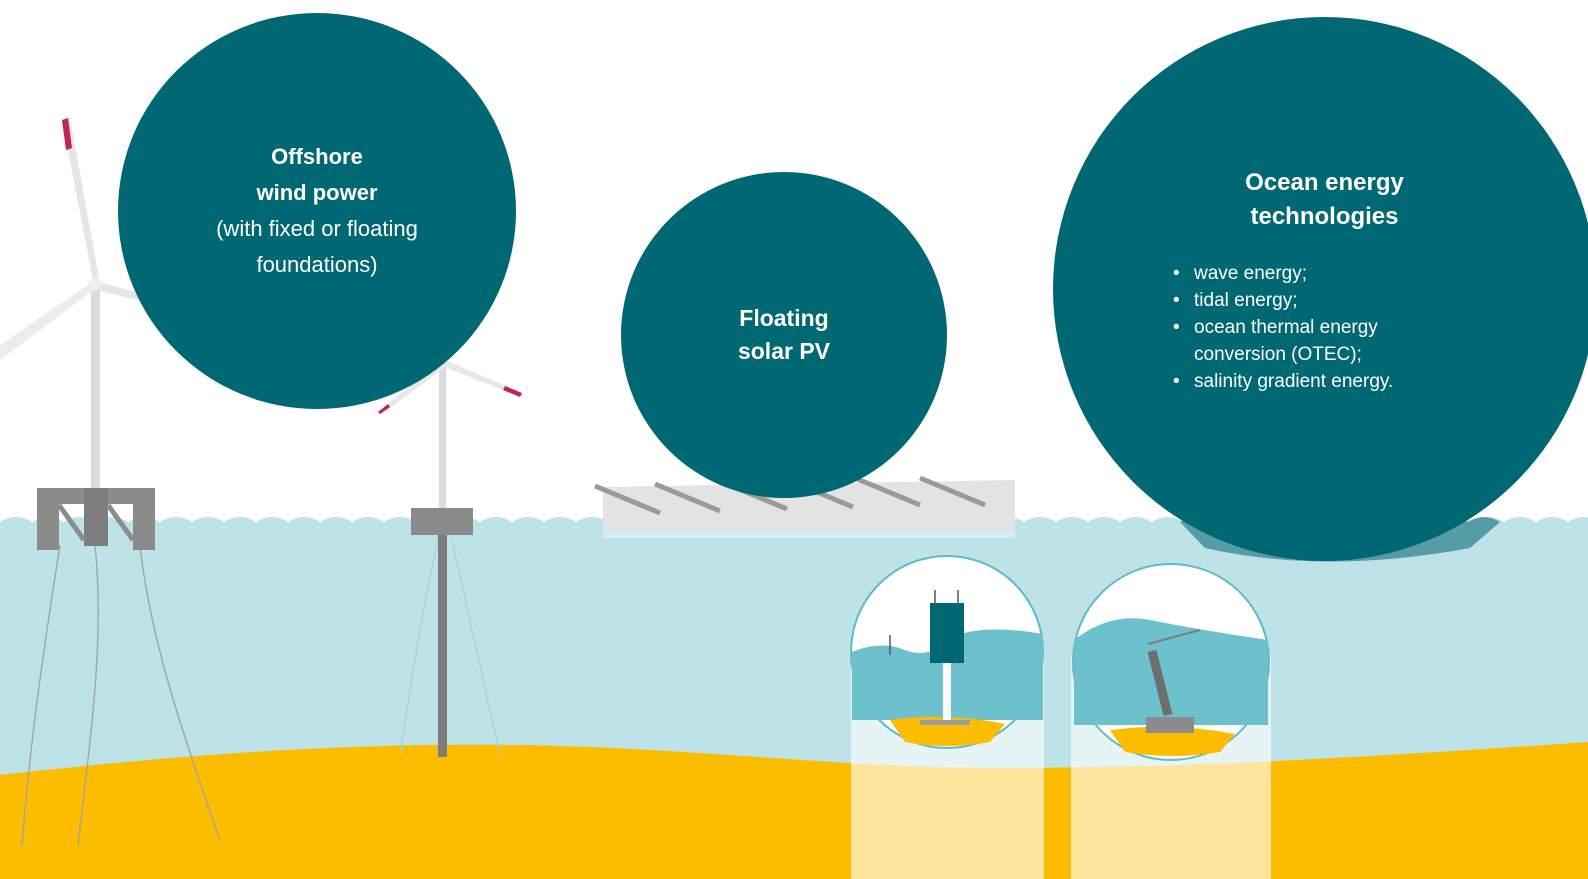 This screenshot has width=1588, height=879. I want to click on ocean-energy-title-2: technologies, so click(1324, 216).